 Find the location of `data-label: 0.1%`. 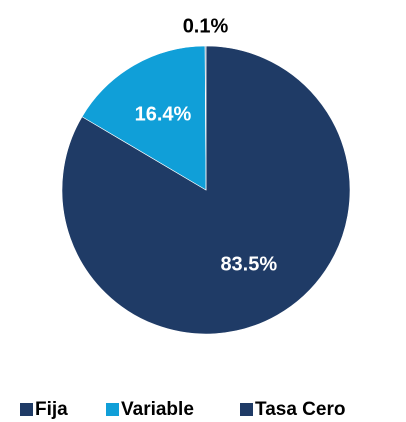

data-label: 0.1% is located at coordinates (206, 26).